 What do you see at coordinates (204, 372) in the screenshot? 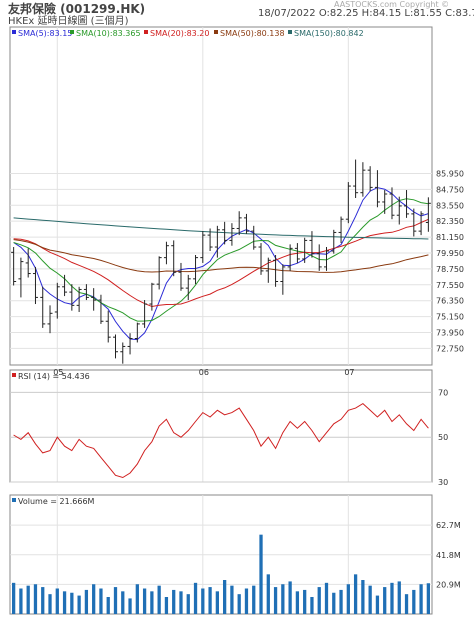
I see `x-tick-label: 06` at bounding box center [204, 372].